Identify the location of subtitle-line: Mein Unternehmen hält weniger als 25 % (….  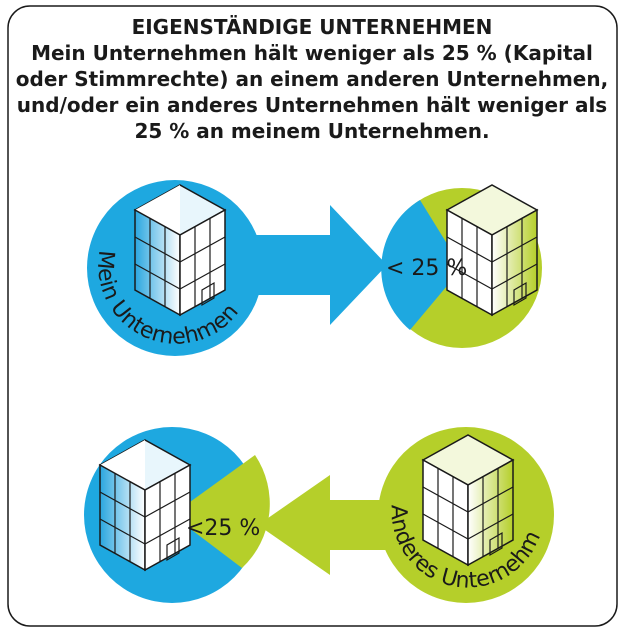
(312, 53).